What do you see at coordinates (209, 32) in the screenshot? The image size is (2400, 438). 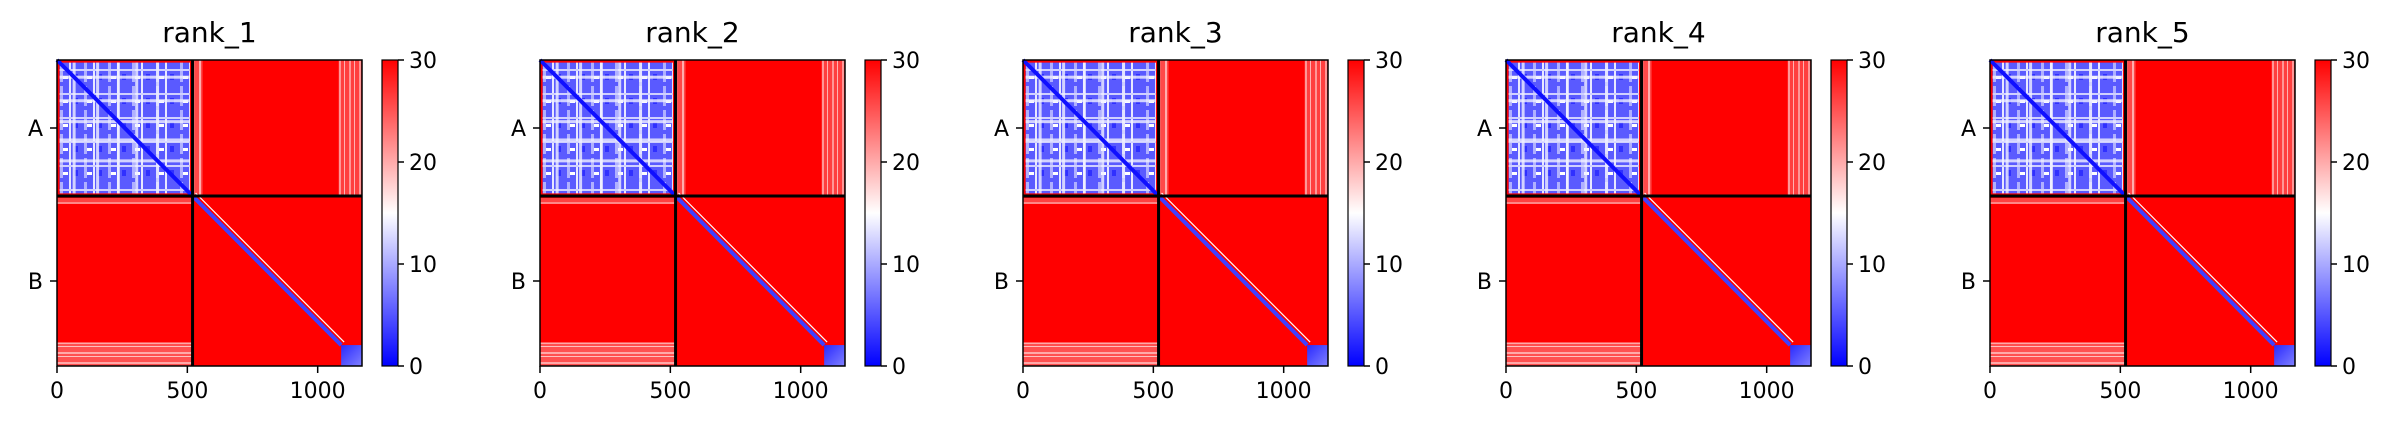 I see `panel-title: rank_1` at bounding box center [209, 32].